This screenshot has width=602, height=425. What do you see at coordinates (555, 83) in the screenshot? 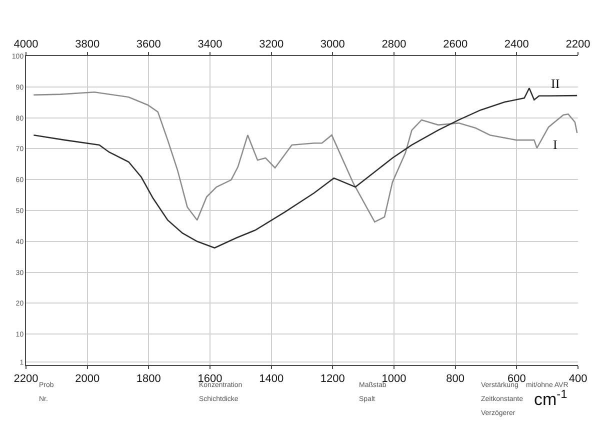
I see `series-label: II` at bounding box center [555, 83].